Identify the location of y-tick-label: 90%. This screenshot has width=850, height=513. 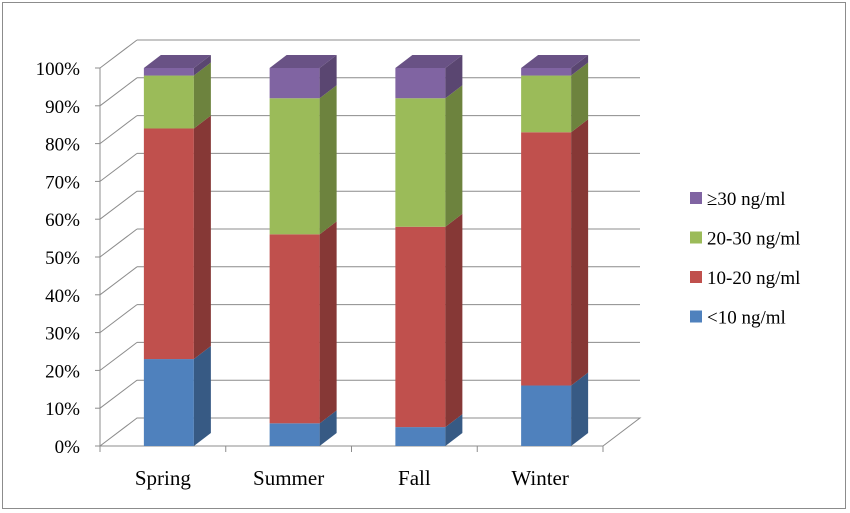
(62, 107).